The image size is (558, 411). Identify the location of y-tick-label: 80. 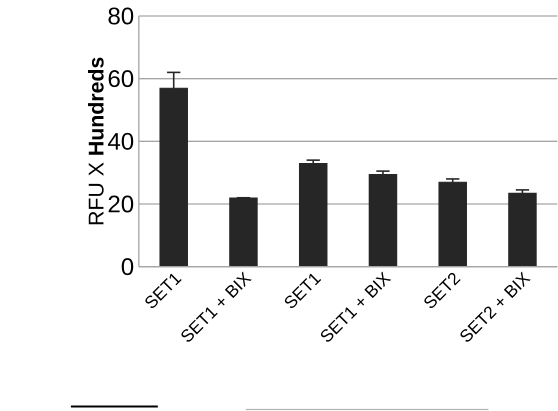
(121, 16).